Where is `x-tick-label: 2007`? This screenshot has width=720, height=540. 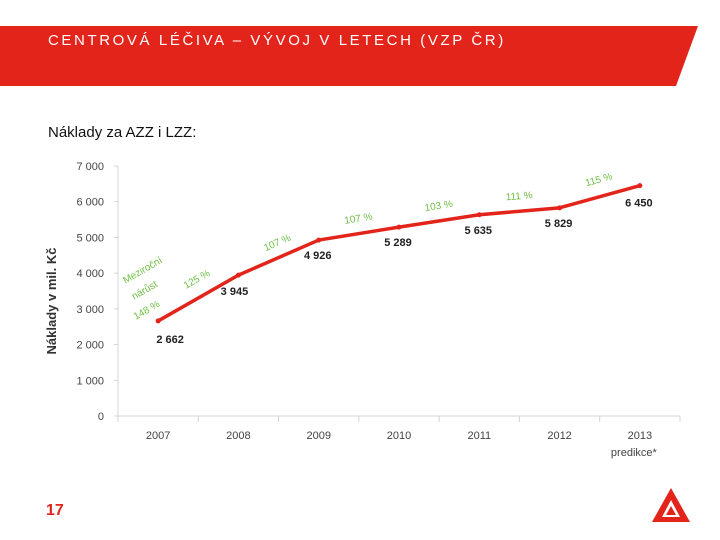 x-tick-label: 2007 is located at coordinates (158, 436).